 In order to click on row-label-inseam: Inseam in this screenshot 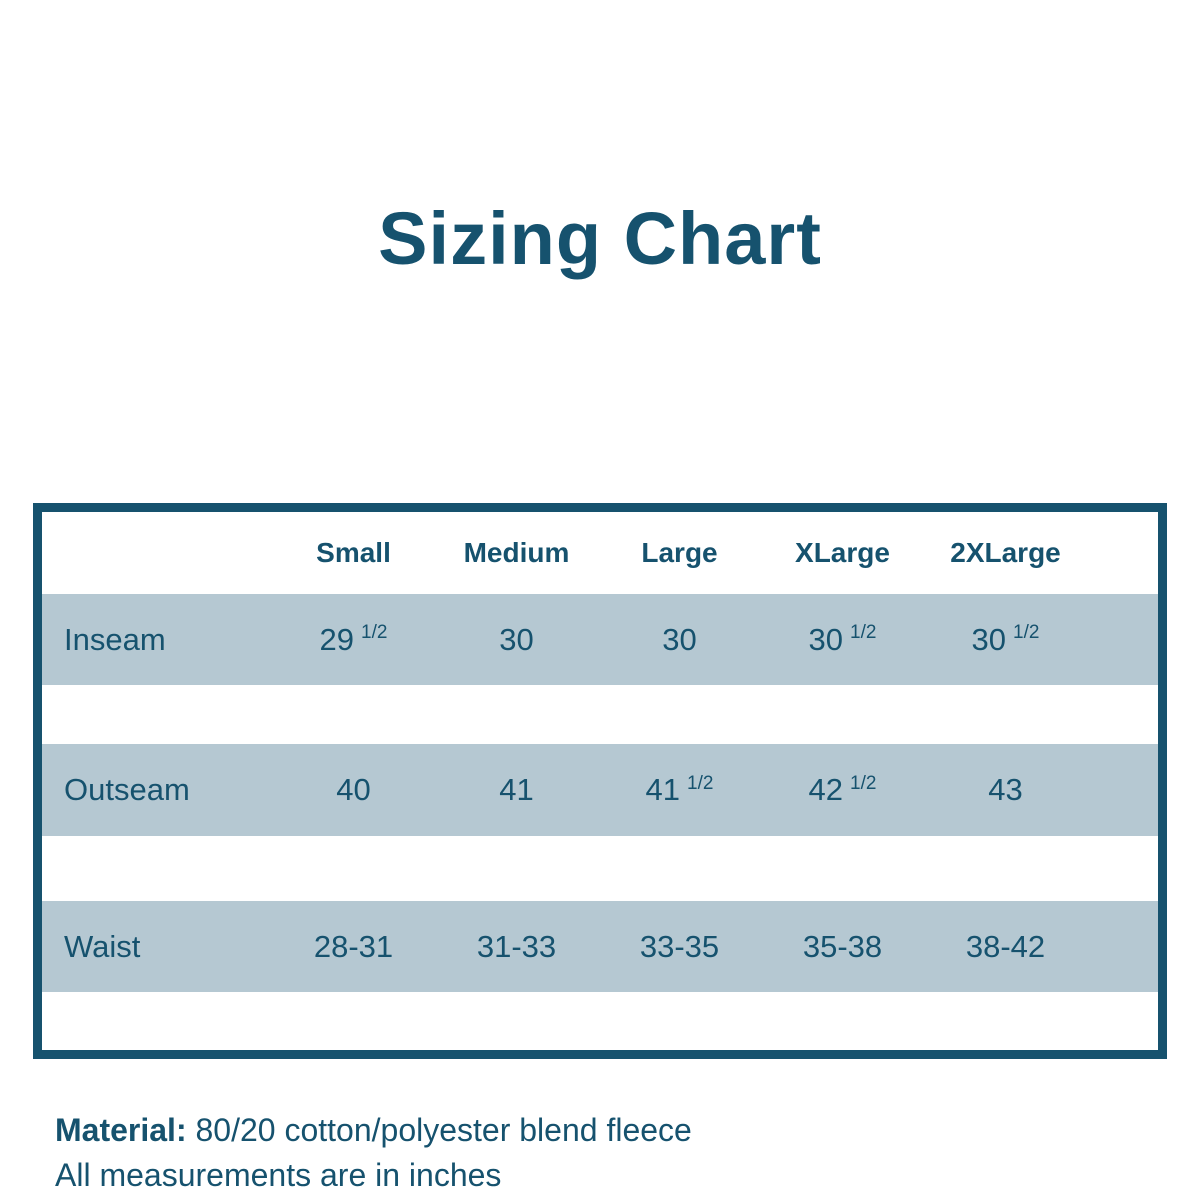, I will do `click(115, 639)`.